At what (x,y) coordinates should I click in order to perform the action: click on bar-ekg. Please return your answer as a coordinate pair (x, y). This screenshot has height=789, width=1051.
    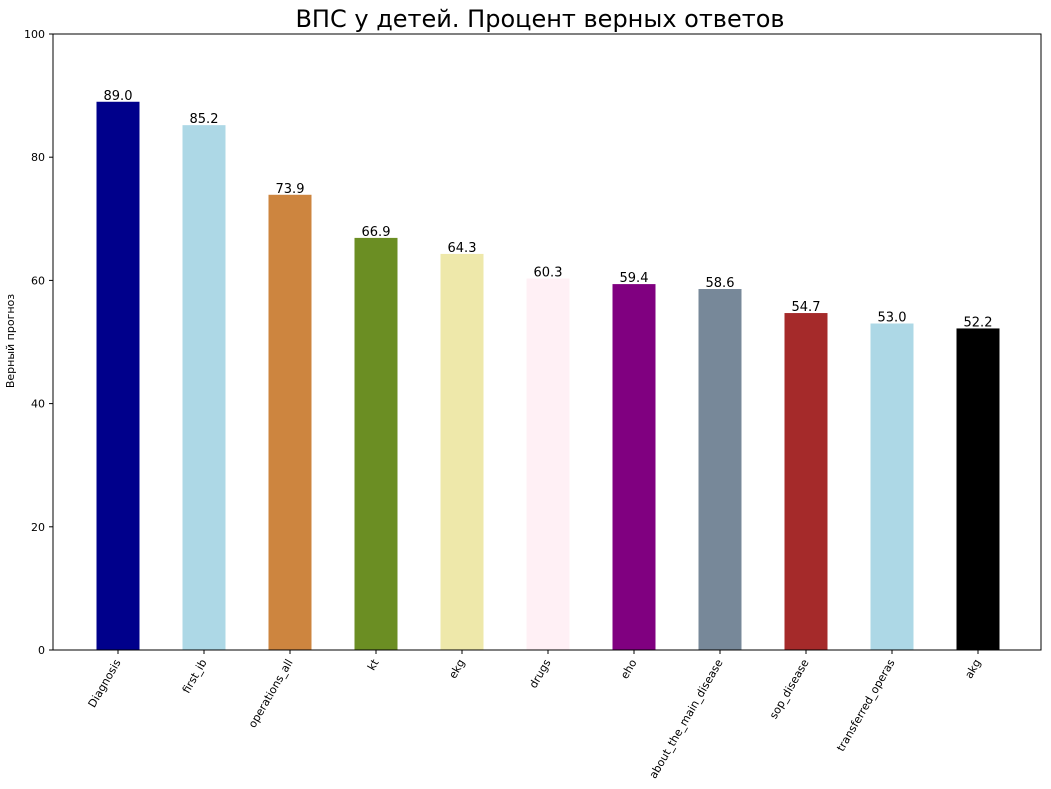
    Looking at the image, I should click on (462, 452).